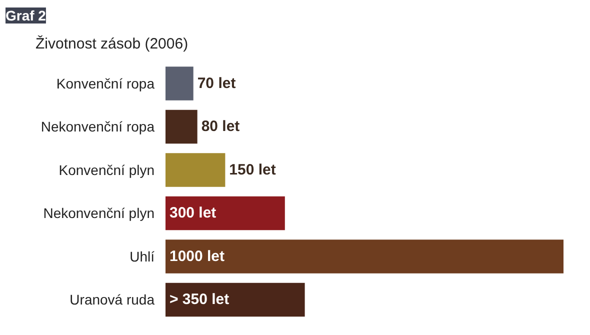 This screenshot has height=335, width=590. Describe the element at coordinates (112, 43) in the screenshot. I see `chart-title: Životnost zásob (2006)` at that location.